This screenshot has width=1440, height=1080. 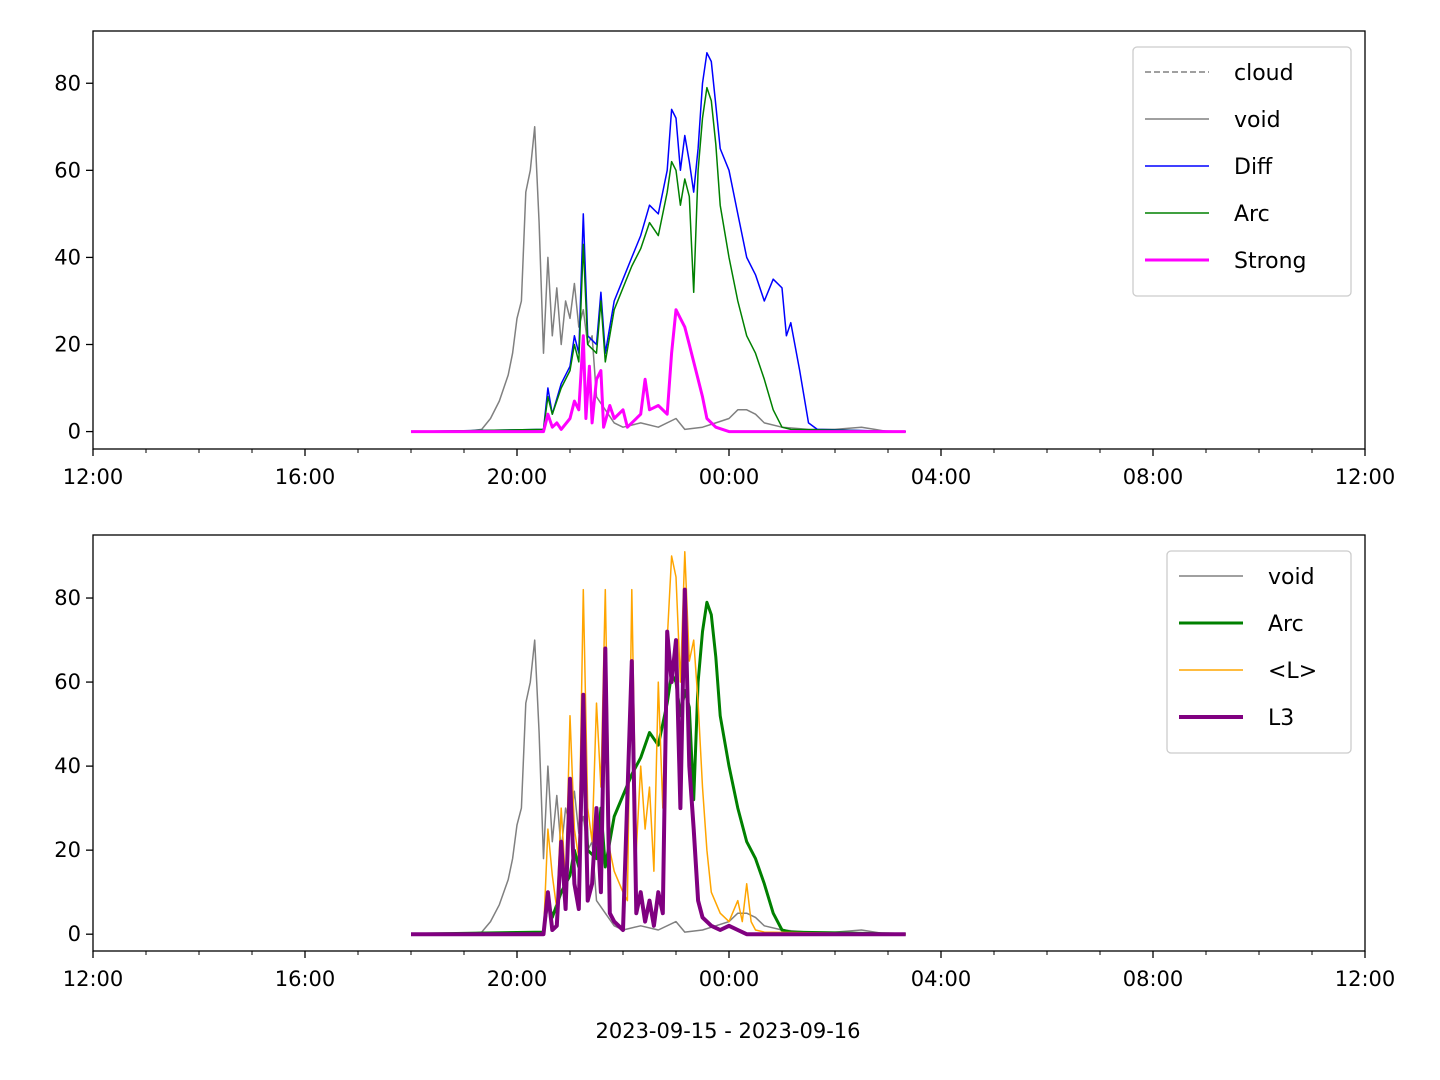 What do you see at coordinates (727, 1031) in the screenshot?
I see `x-axis-label: 2023-09-15 - 2023-09-16` at bounding box center [727, 1031].